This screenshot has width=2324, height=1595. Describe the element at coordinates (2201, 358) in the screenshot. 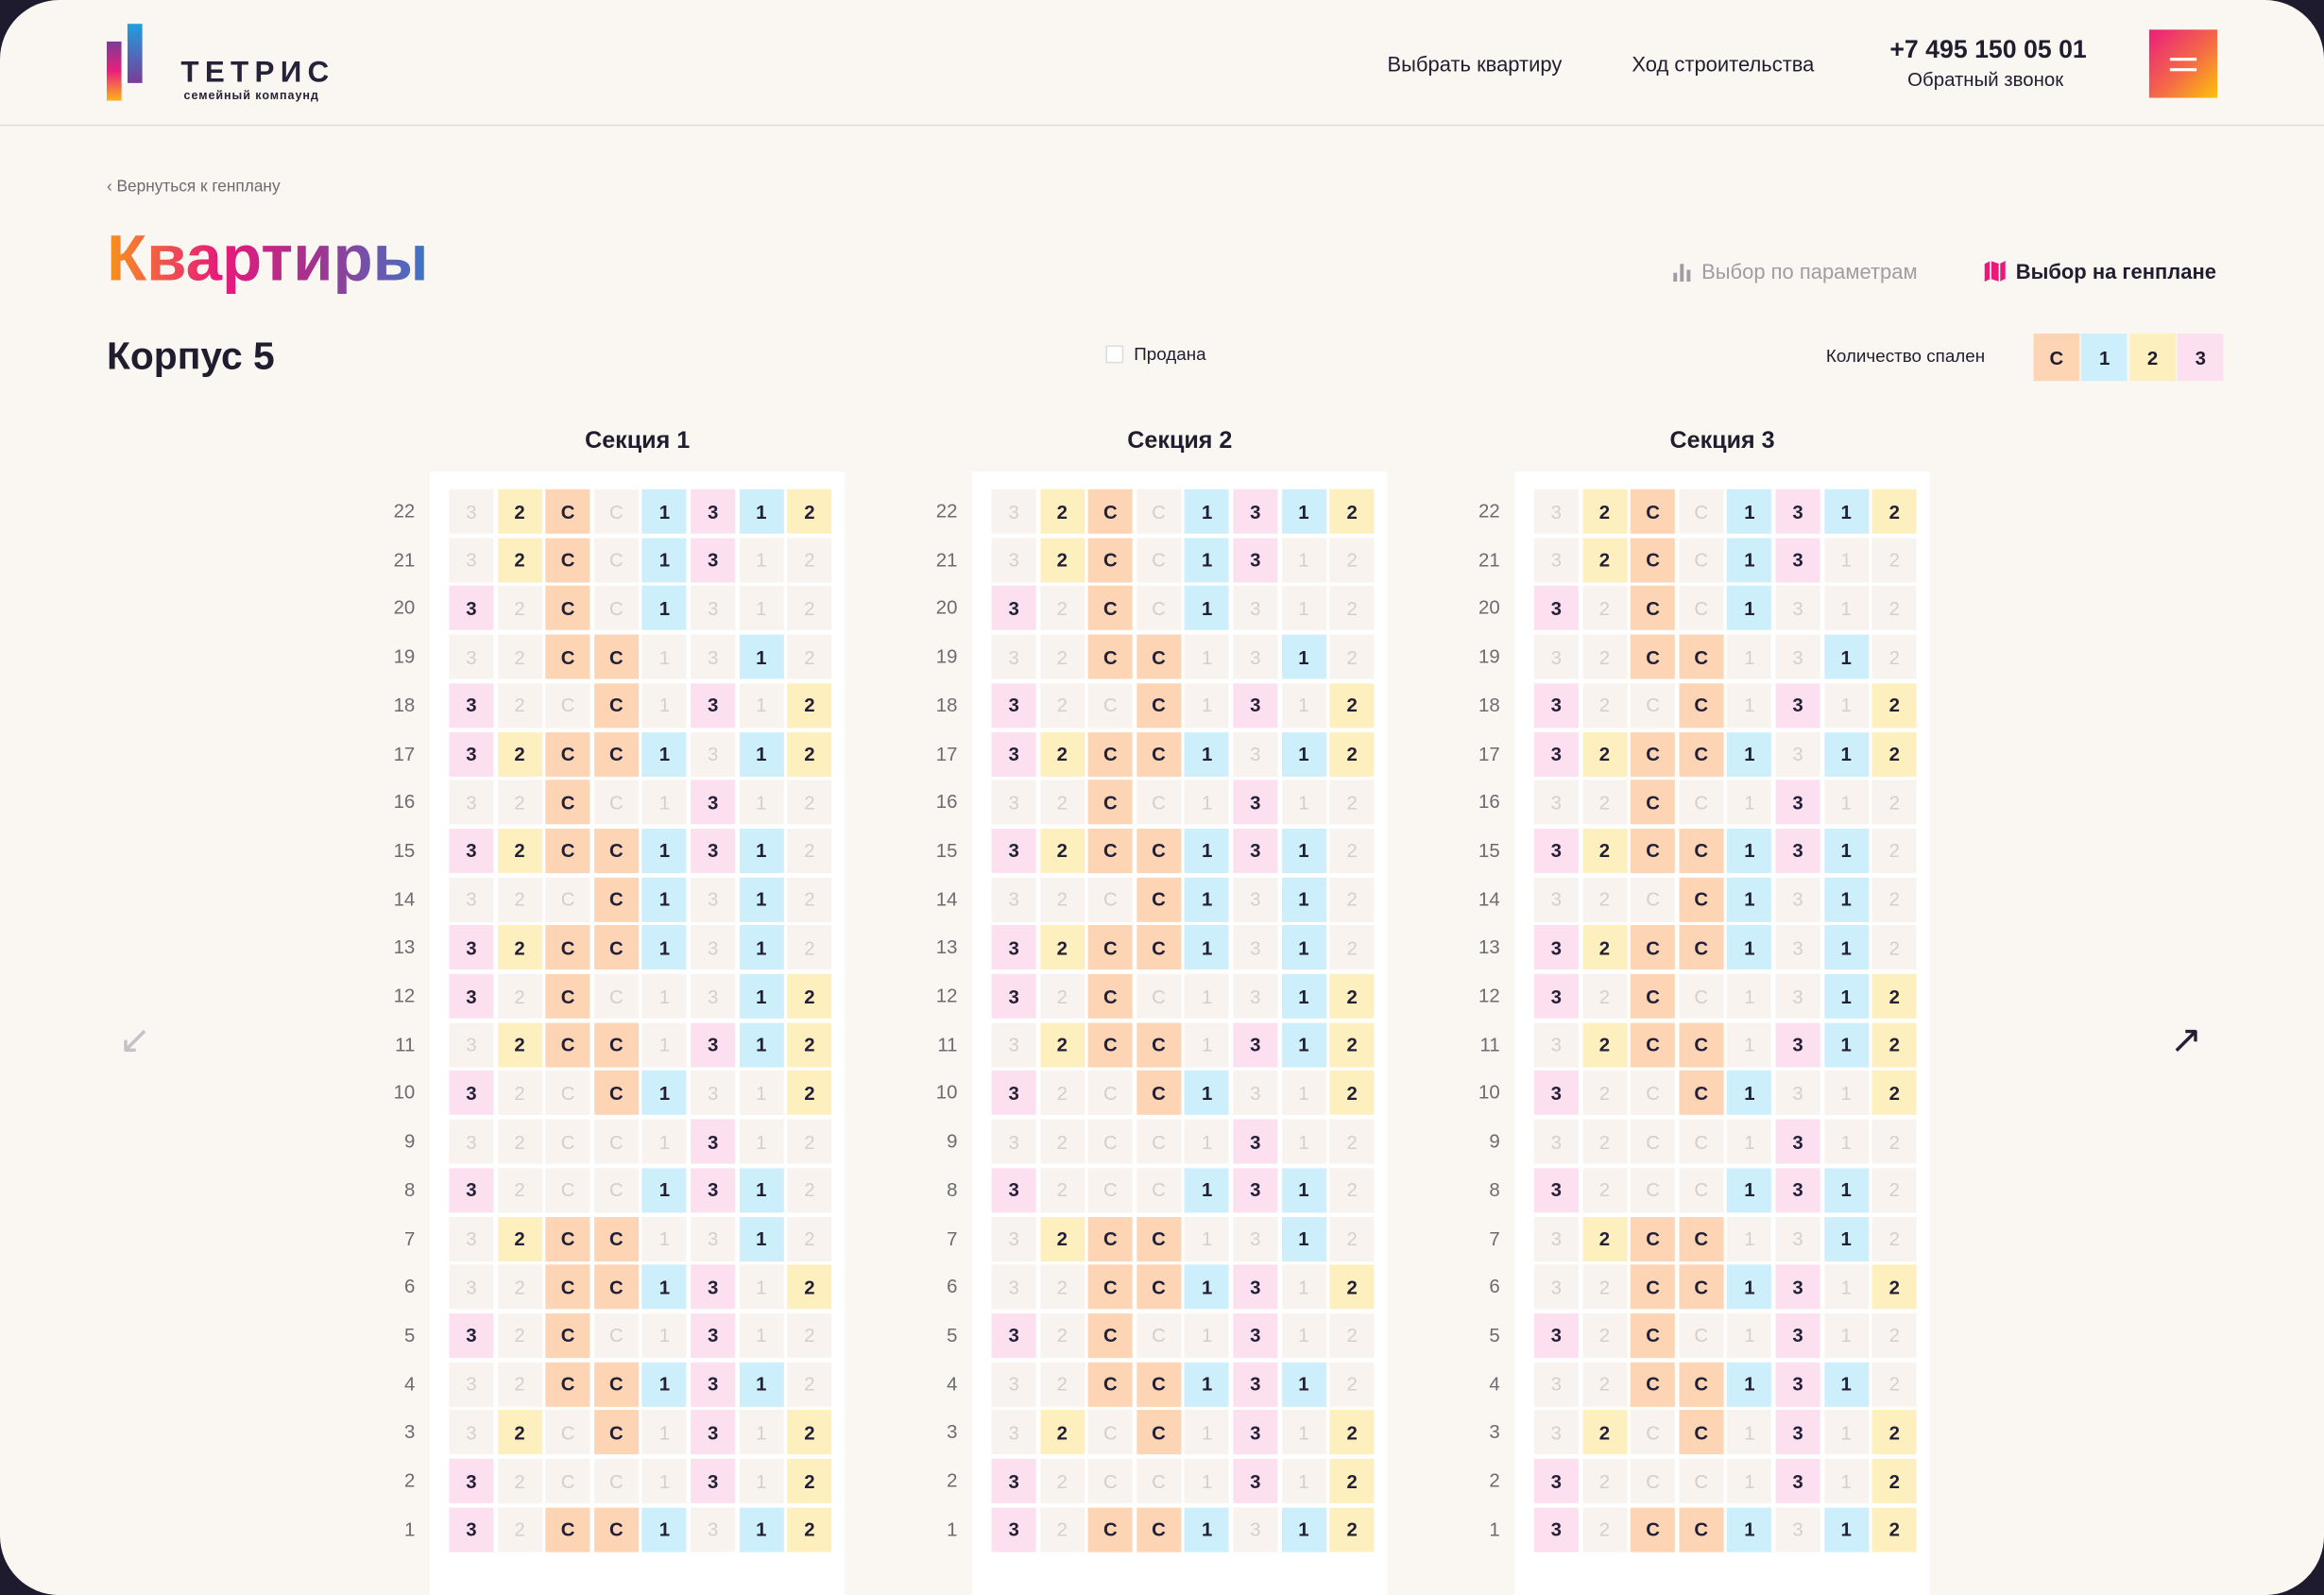

I see `legend-chip-3: 3` at that location.